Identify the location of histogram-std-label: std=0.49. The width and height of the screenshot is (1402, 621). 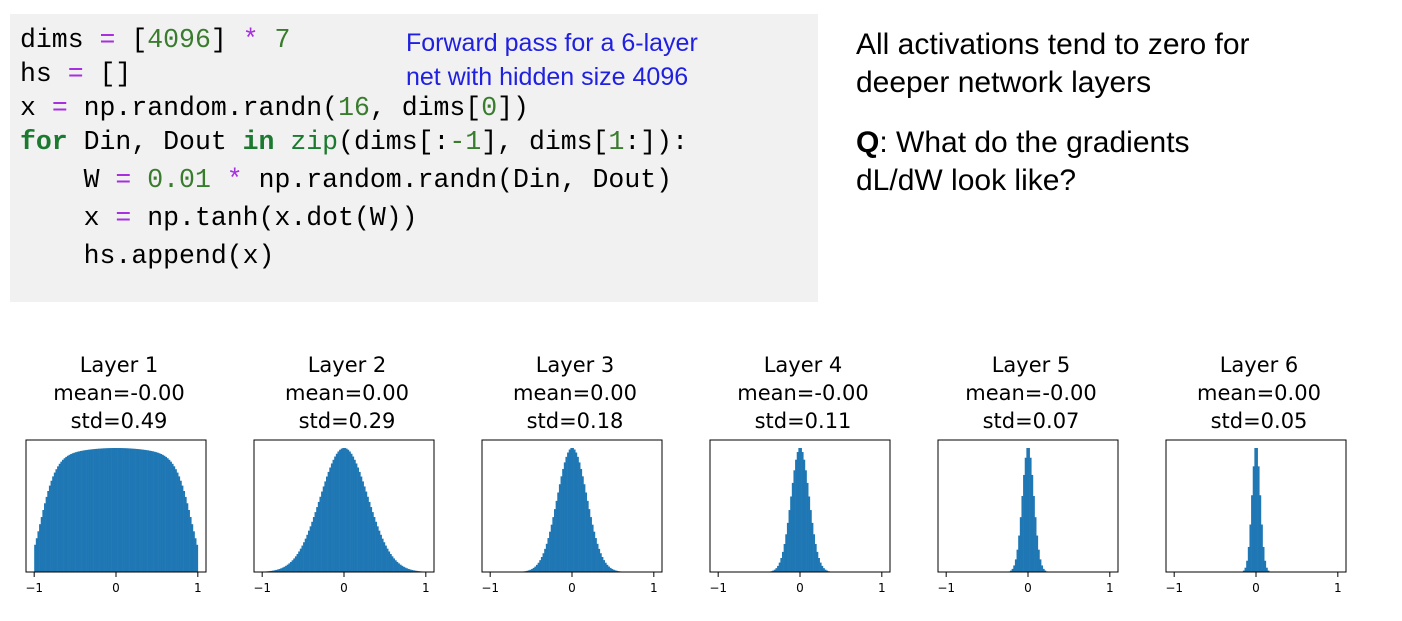
(119, 421).